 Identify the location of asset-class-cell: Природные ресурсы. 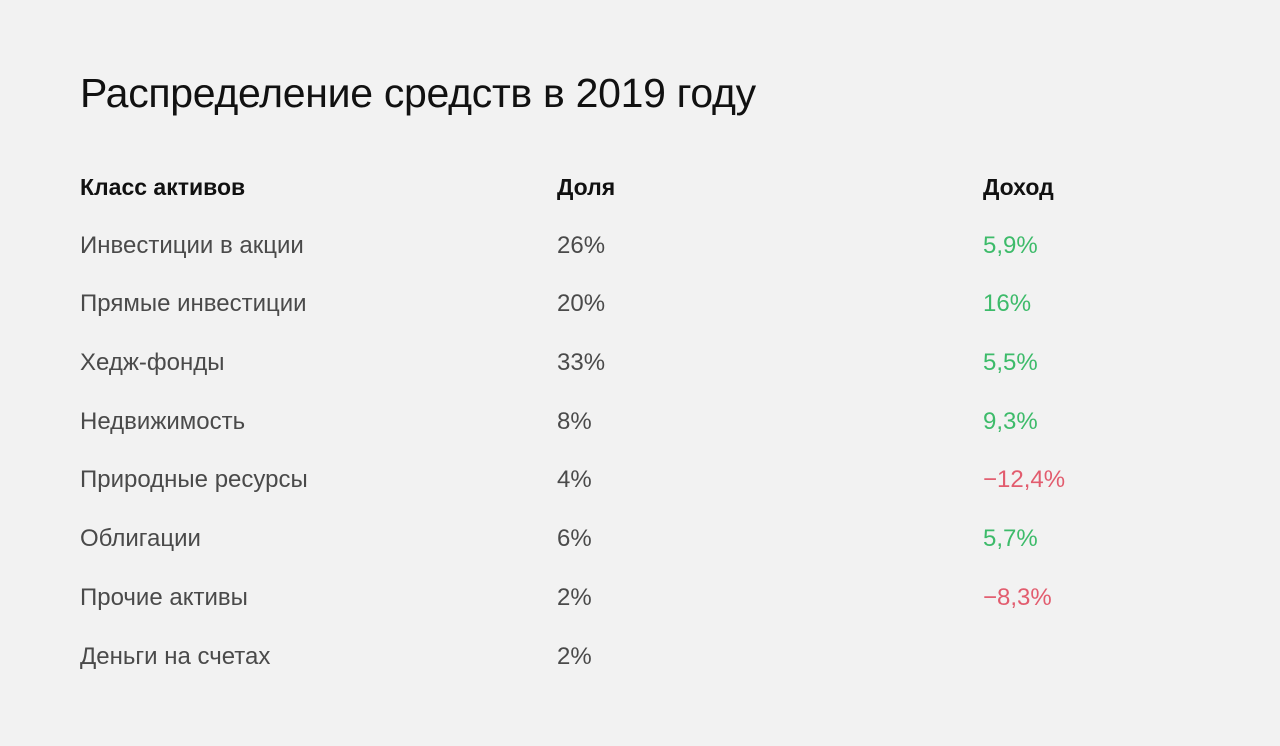
(194, 480).